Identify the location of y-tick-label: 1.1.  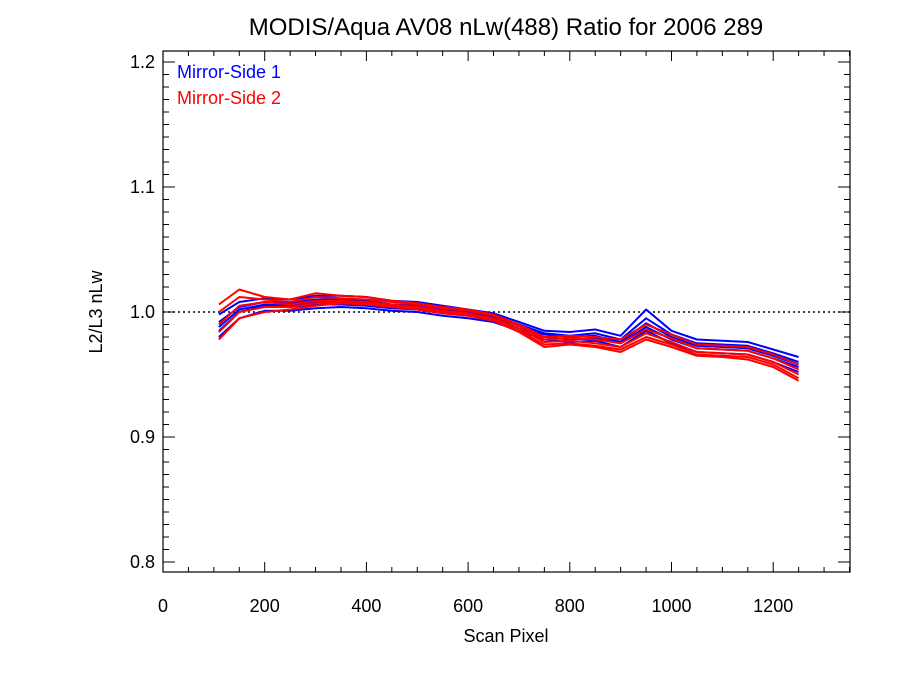
(142, 187).